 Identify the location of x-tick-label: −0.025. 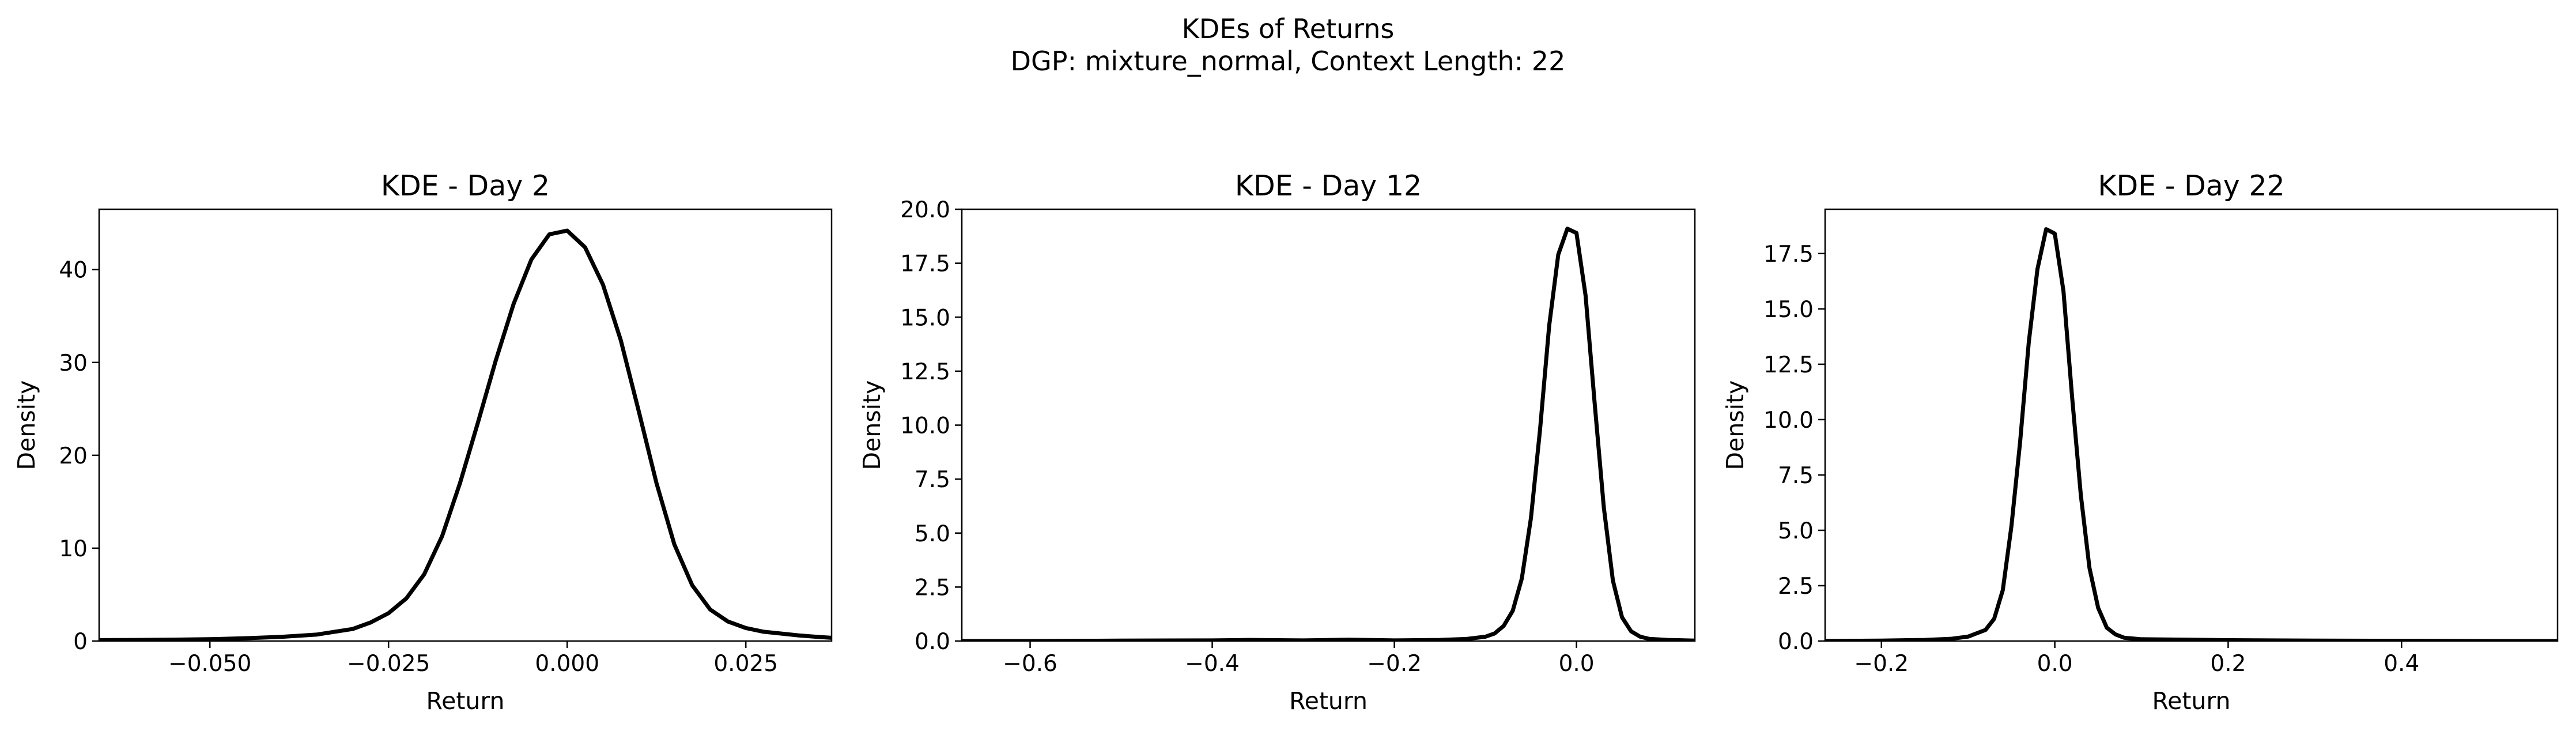
(389, 664).